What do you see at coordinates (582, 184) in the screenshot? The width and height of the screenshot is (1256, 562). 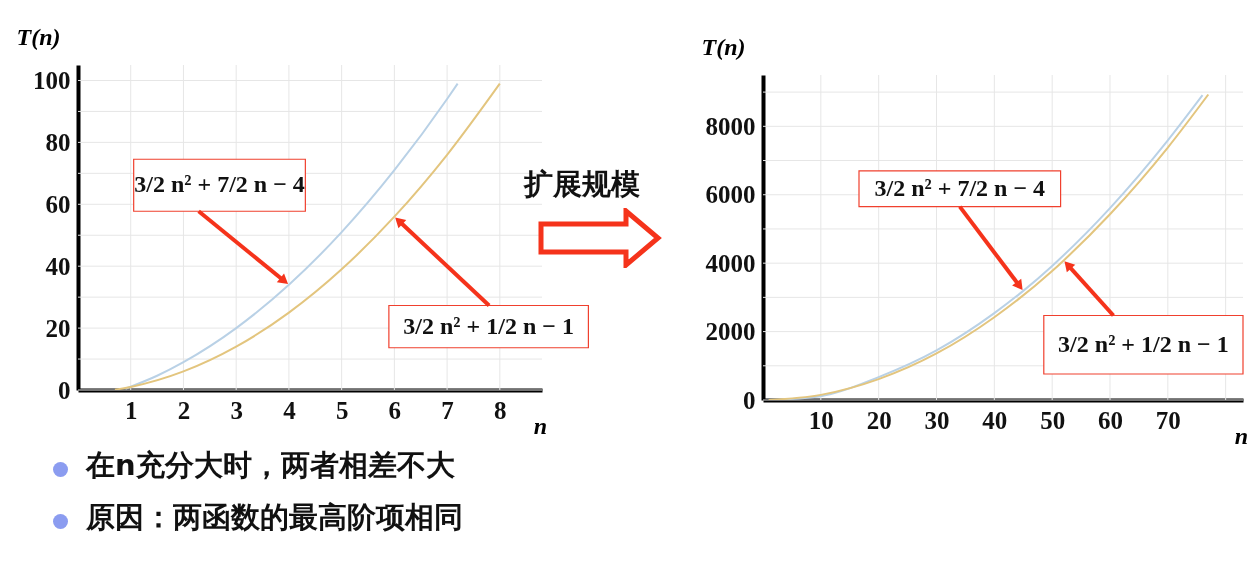 I see `annotation: 扩展规模` at bounding box center [582, 184].